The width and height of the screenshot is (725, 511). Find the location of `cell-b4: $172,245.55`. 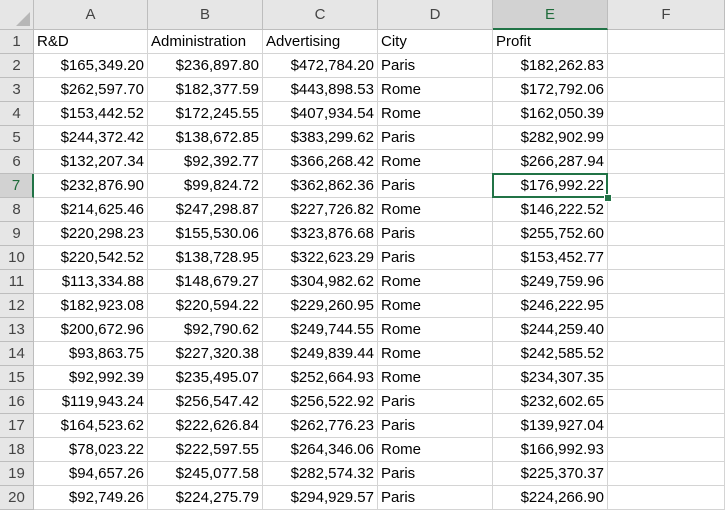

cell-b4: $172,245.55 is located at coordinates (205, 114).